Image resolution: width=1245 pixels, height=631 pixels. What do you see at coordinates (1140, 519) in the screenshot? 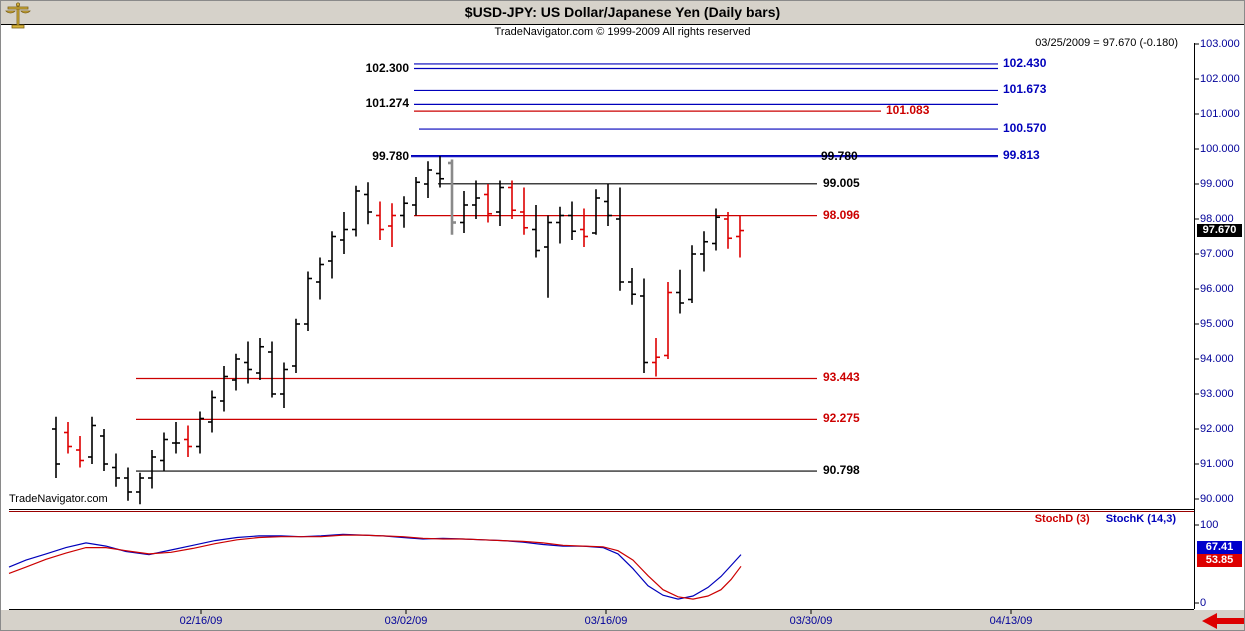
I see `stochk-legend-label: StochK (14,3)` at bounding box center [1140, 519].